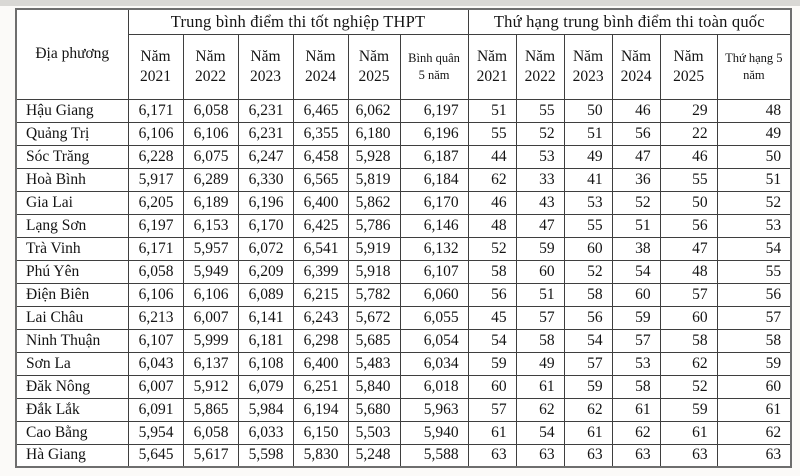 This screenshot has height=476, width=800. Describe the element at coordinates (492, 156) in the screenshot. I see `rank-2021: 44` at that location.